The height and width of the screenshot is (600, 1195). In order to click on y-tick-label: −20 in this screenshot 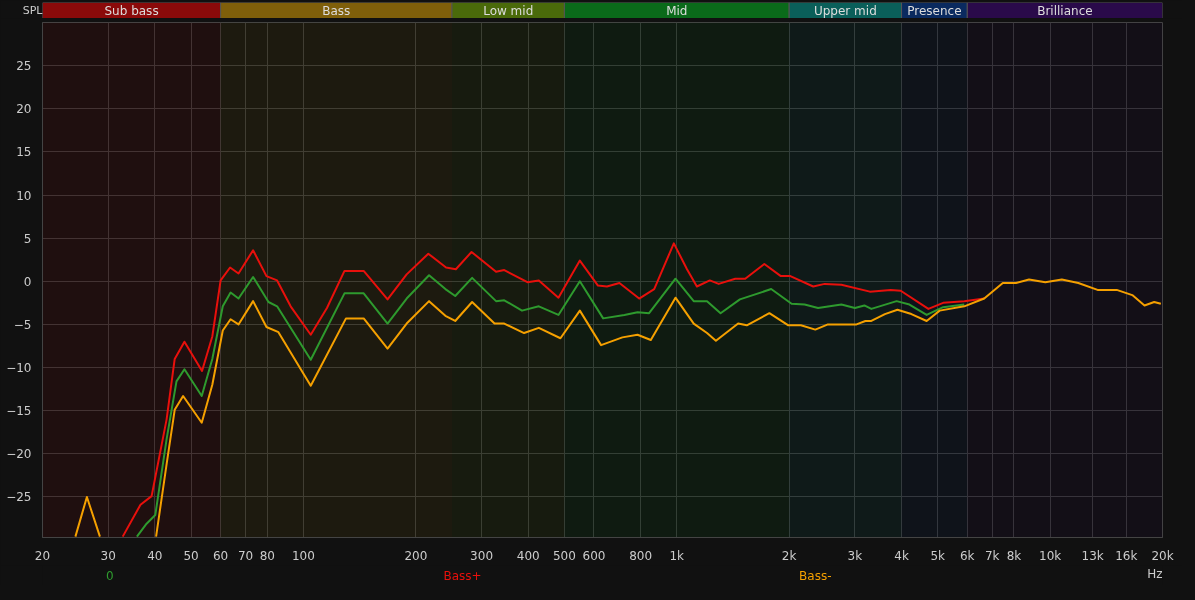, I will do `click(19, 454)`.